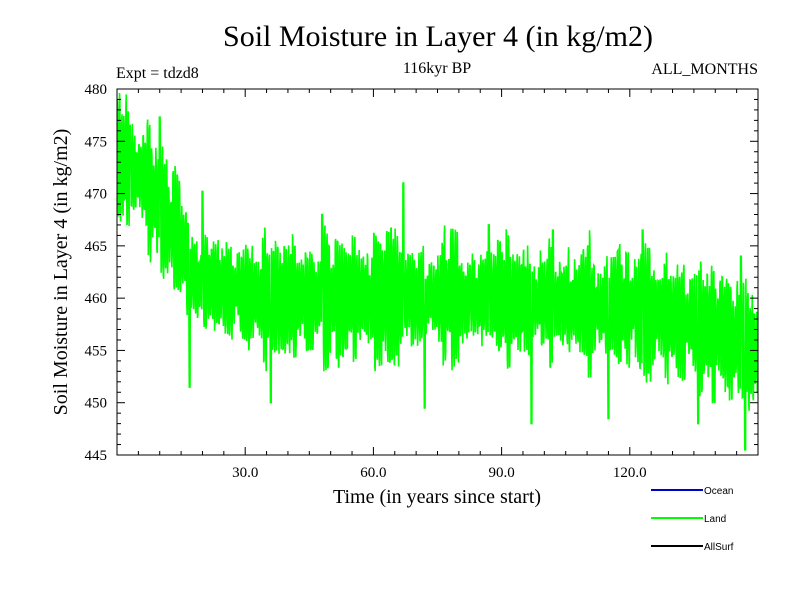  I want to click on y-tick-label: 480, so click(96, 90).